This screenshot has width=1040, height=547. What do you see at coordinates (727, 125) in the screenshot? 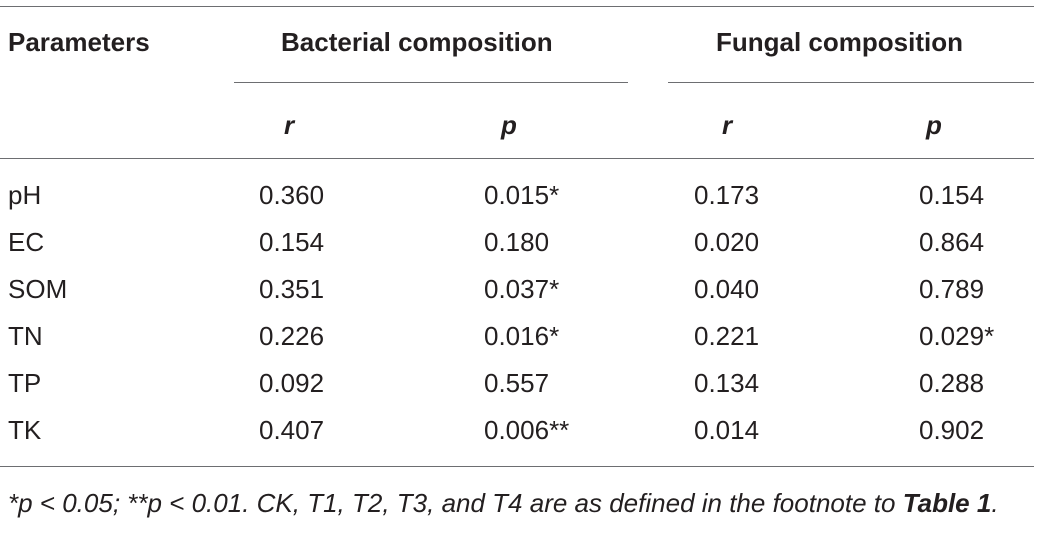
I see `subheader-fungal-r: r` at bounding box center [727, 125].